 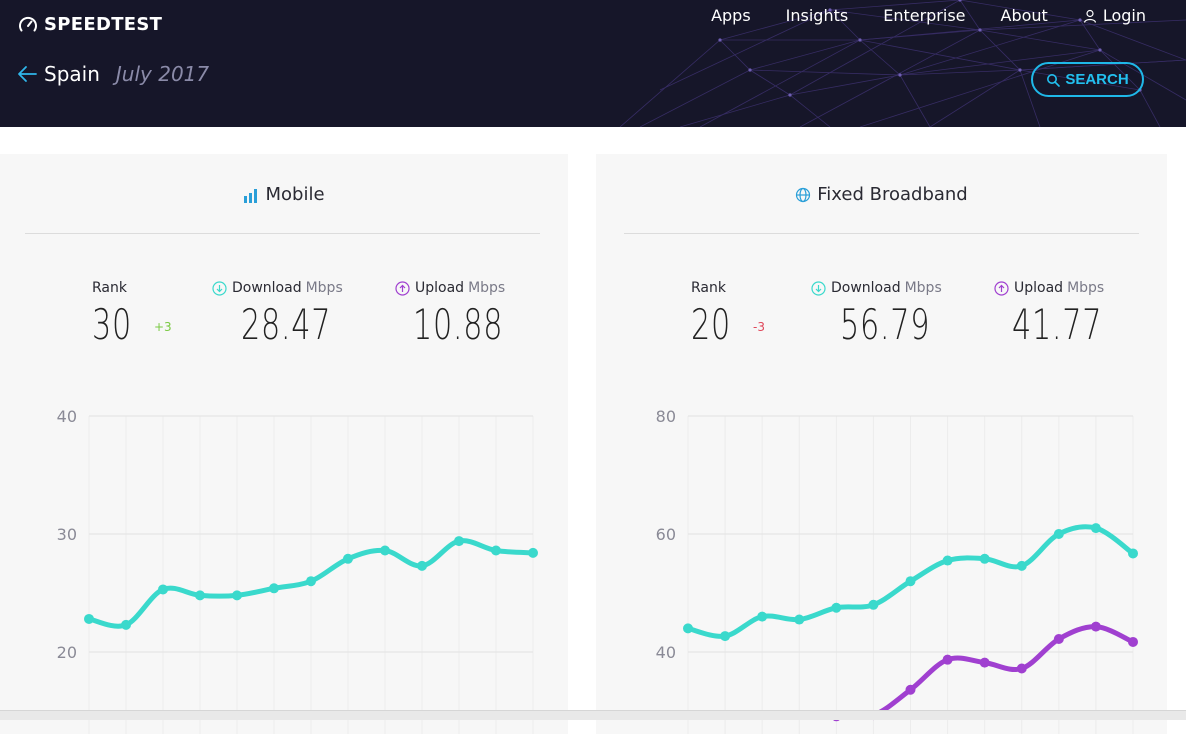 I want to click on fixed-download-unit: Mbps, so click(x=923, y=288).